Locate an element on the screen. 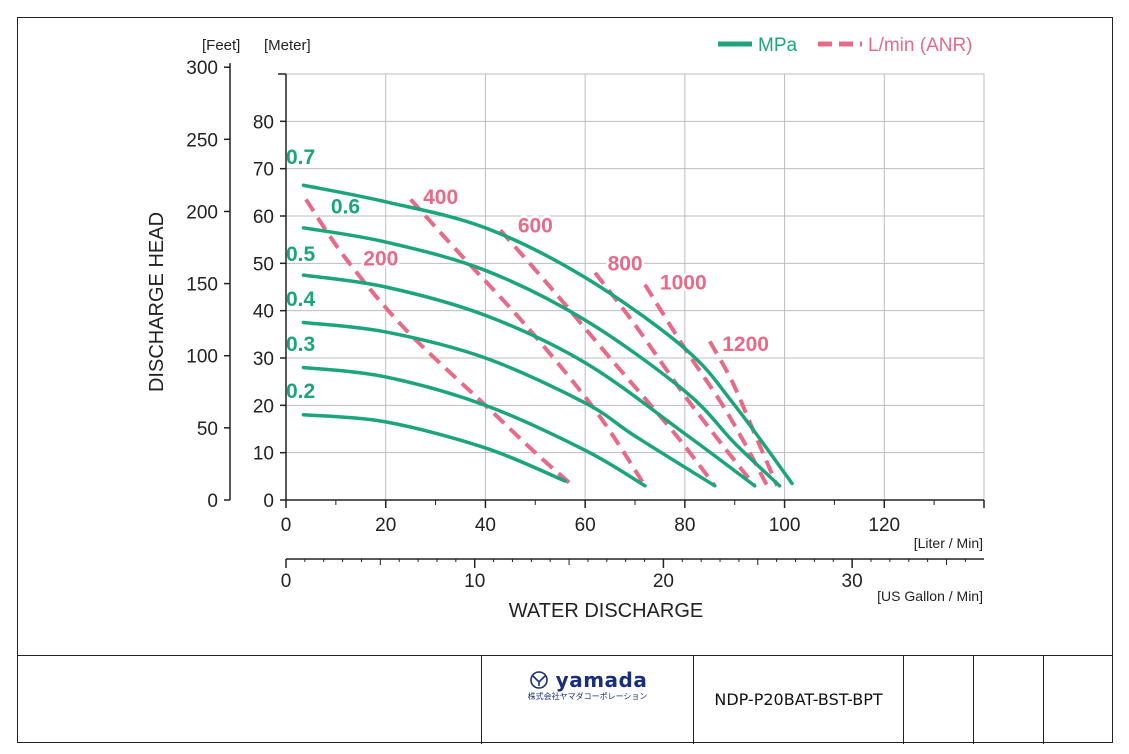  pressure-label: 0.6 is located at coordinates (345, 207).